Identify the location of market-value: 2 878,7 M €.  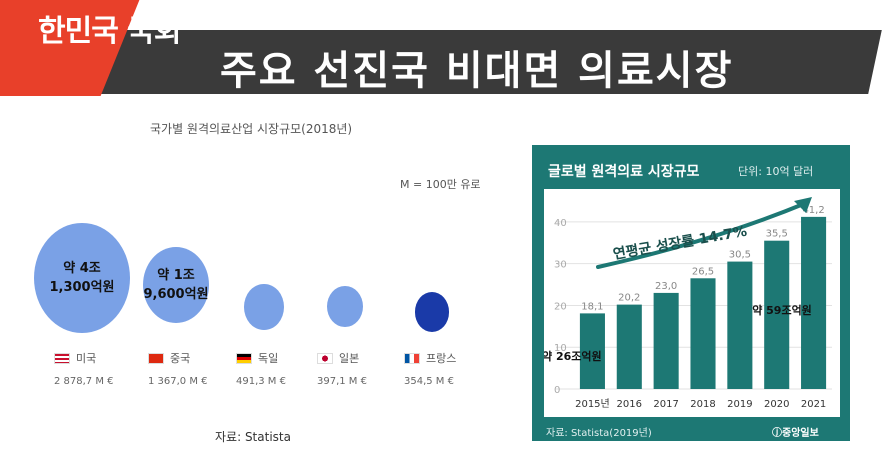
(84, 381).